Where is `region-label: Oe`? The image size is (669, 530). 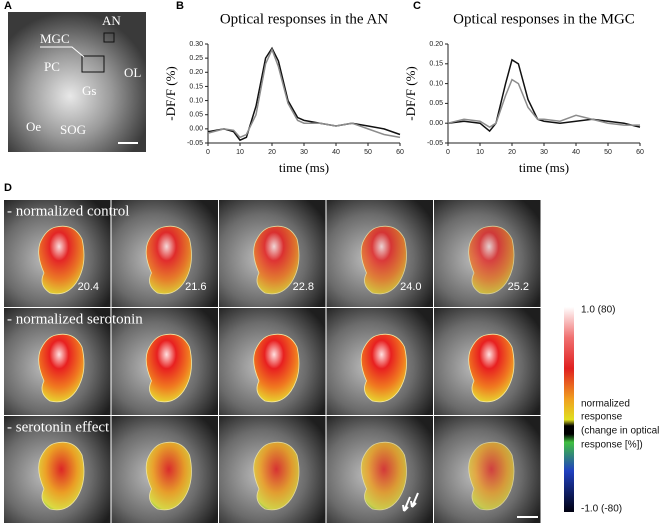
region-label: Oe is located at coordinates (33, 126).